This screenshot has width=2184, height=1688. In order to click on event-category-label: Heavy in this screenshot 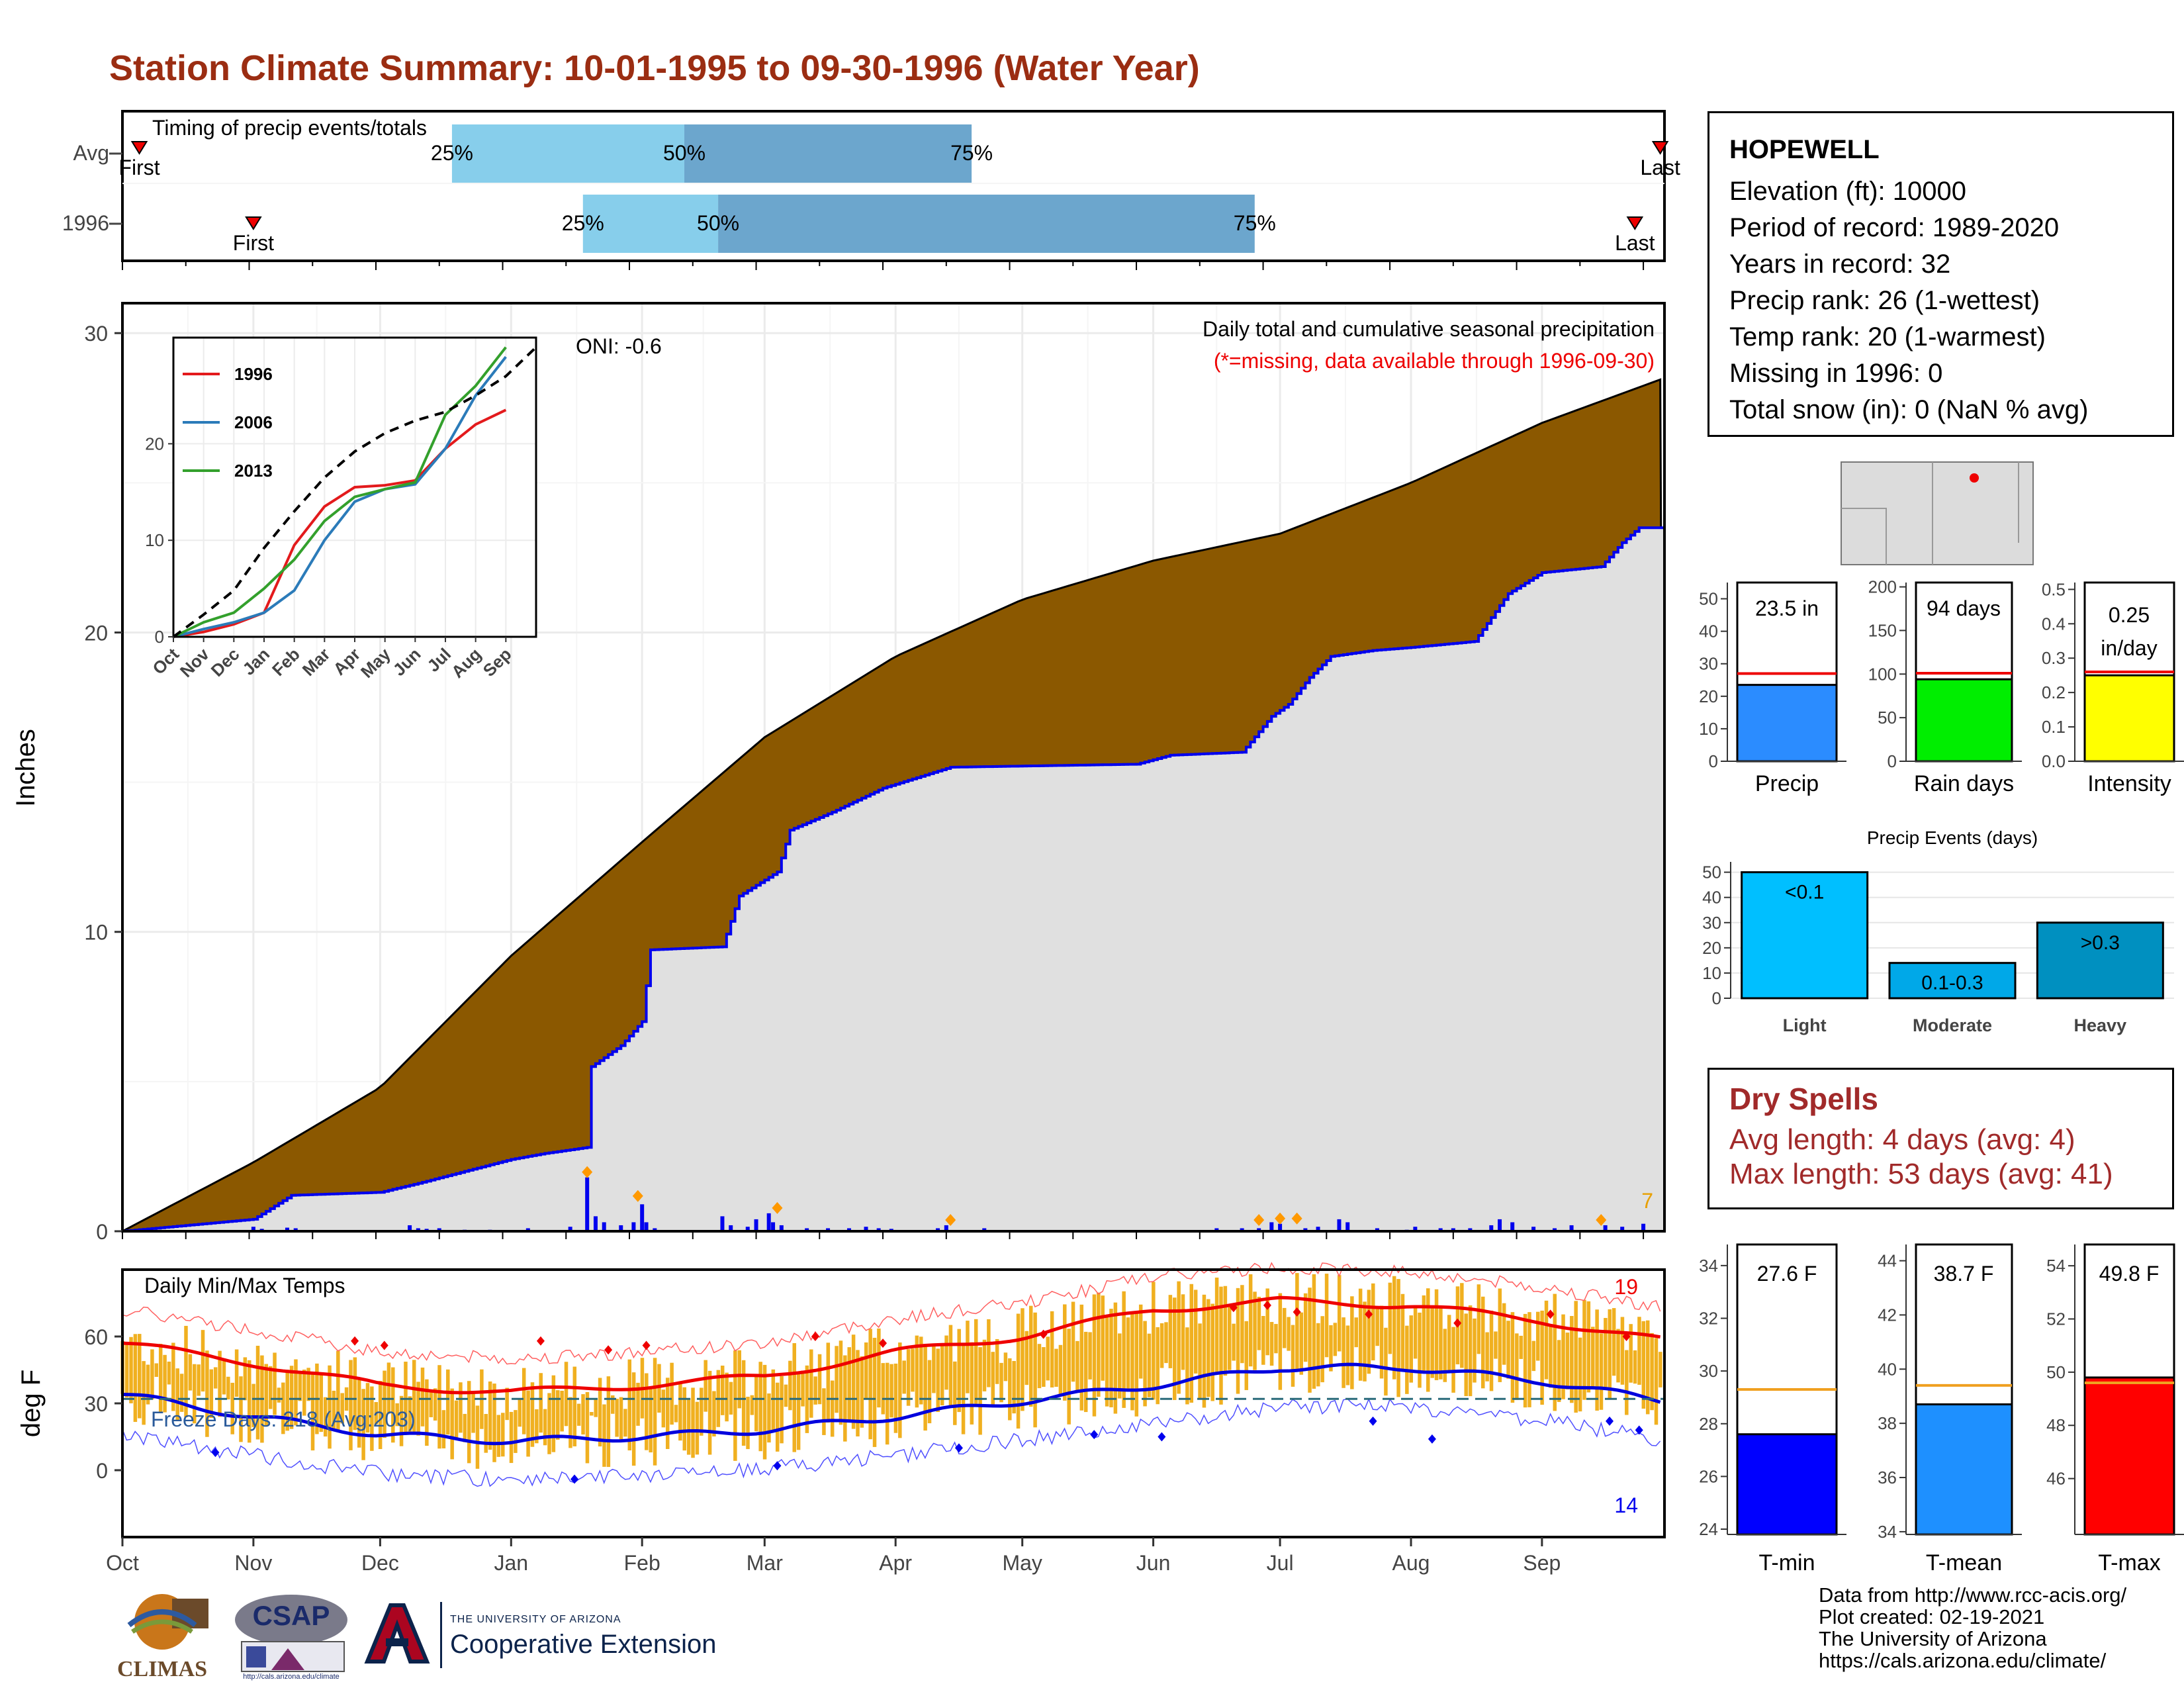, I will do `click(2100, 1025)`.